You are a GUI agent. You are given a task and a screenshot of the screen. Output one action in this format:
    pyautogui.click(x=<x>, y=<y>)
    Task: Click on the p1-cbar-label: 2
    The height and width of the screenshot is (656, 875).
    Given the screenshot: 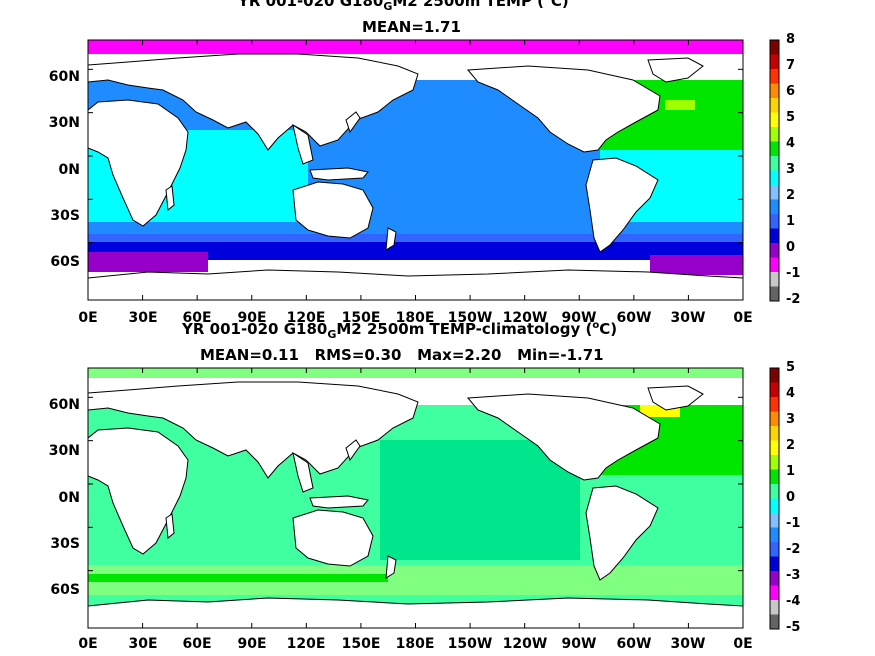 What is the action you would take?
    pyautogui.click(x=791, y=195)
    